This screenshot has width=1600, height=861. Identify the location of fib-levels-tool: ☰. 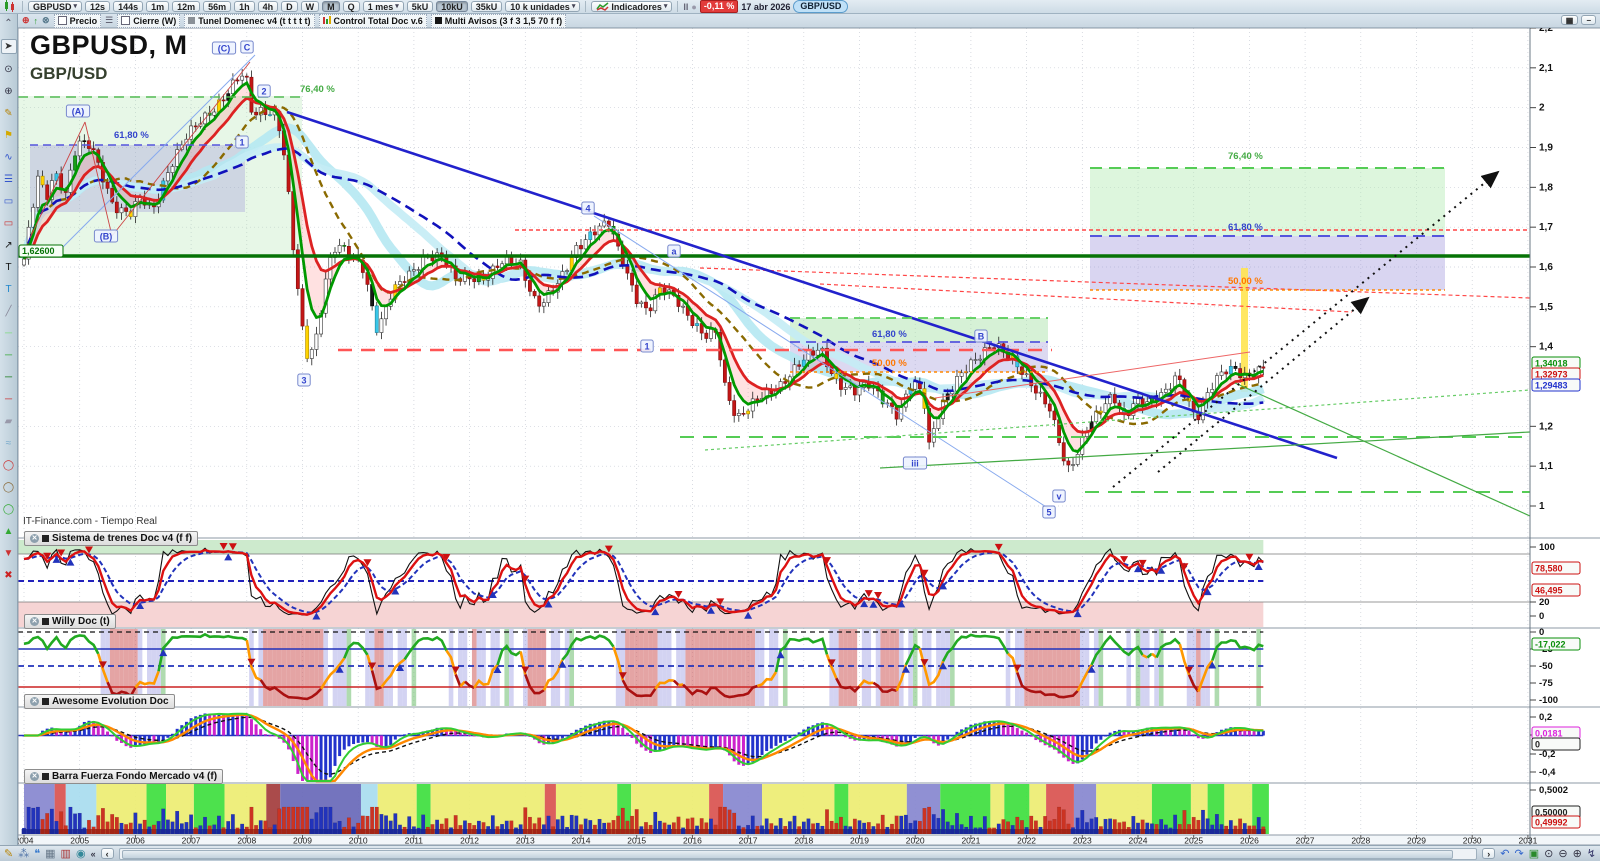
(8, 179).